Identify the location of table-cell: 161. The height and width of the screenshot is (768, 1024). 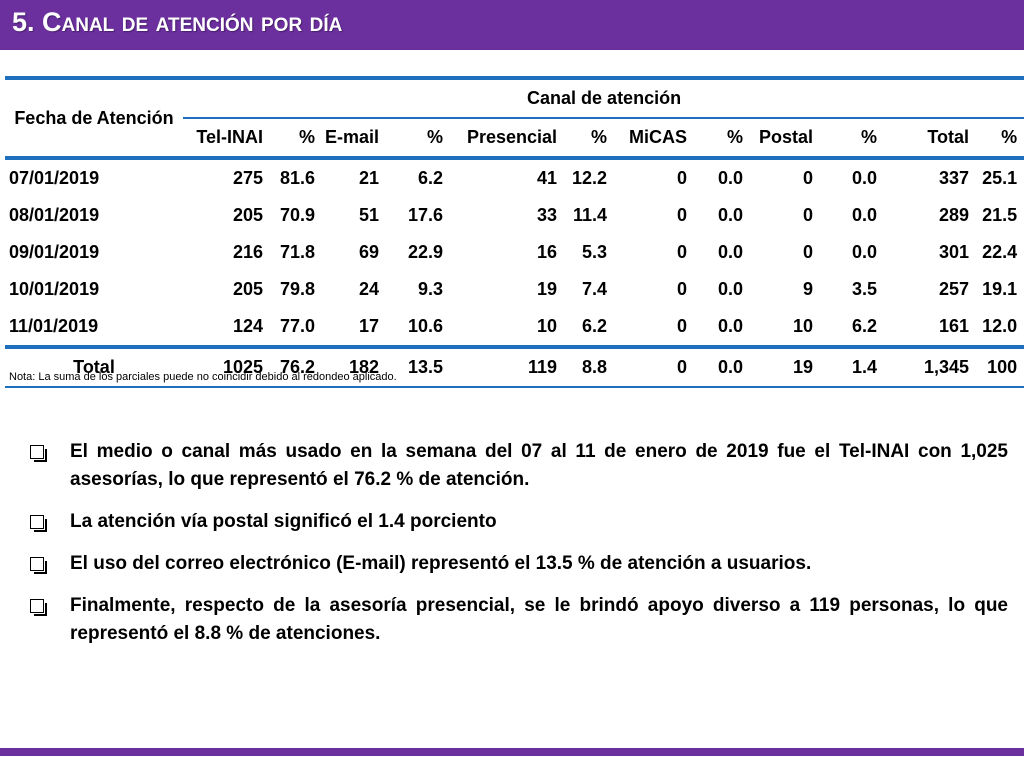
(953, 326).